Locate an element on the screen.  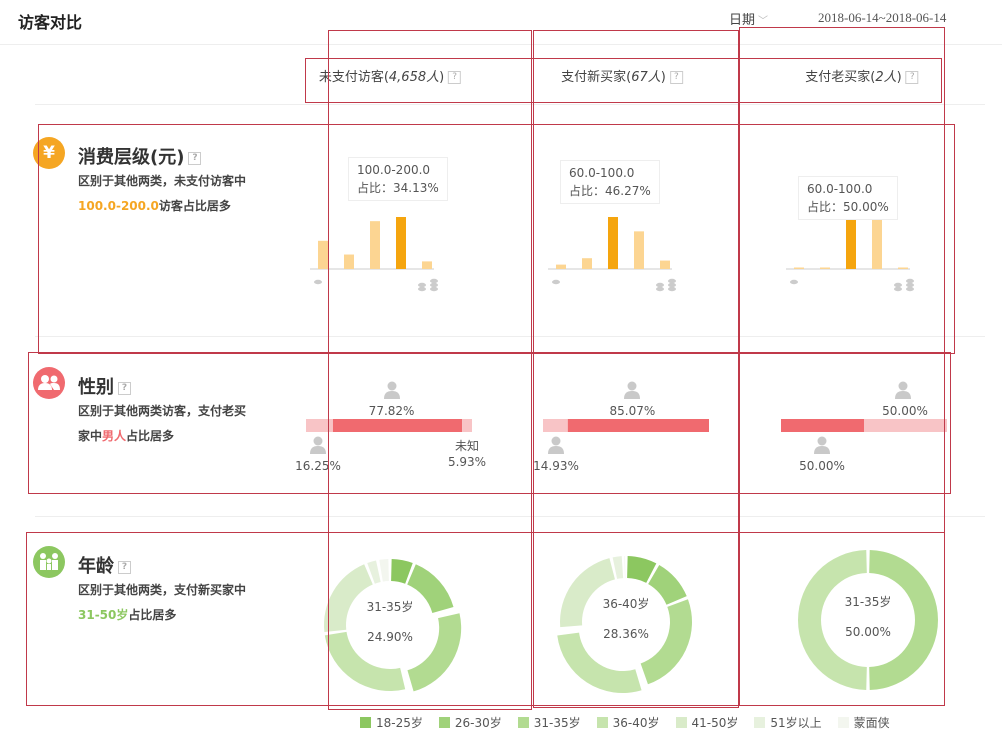
column-label: 支付老买家( is located at coordinates (840, 77).